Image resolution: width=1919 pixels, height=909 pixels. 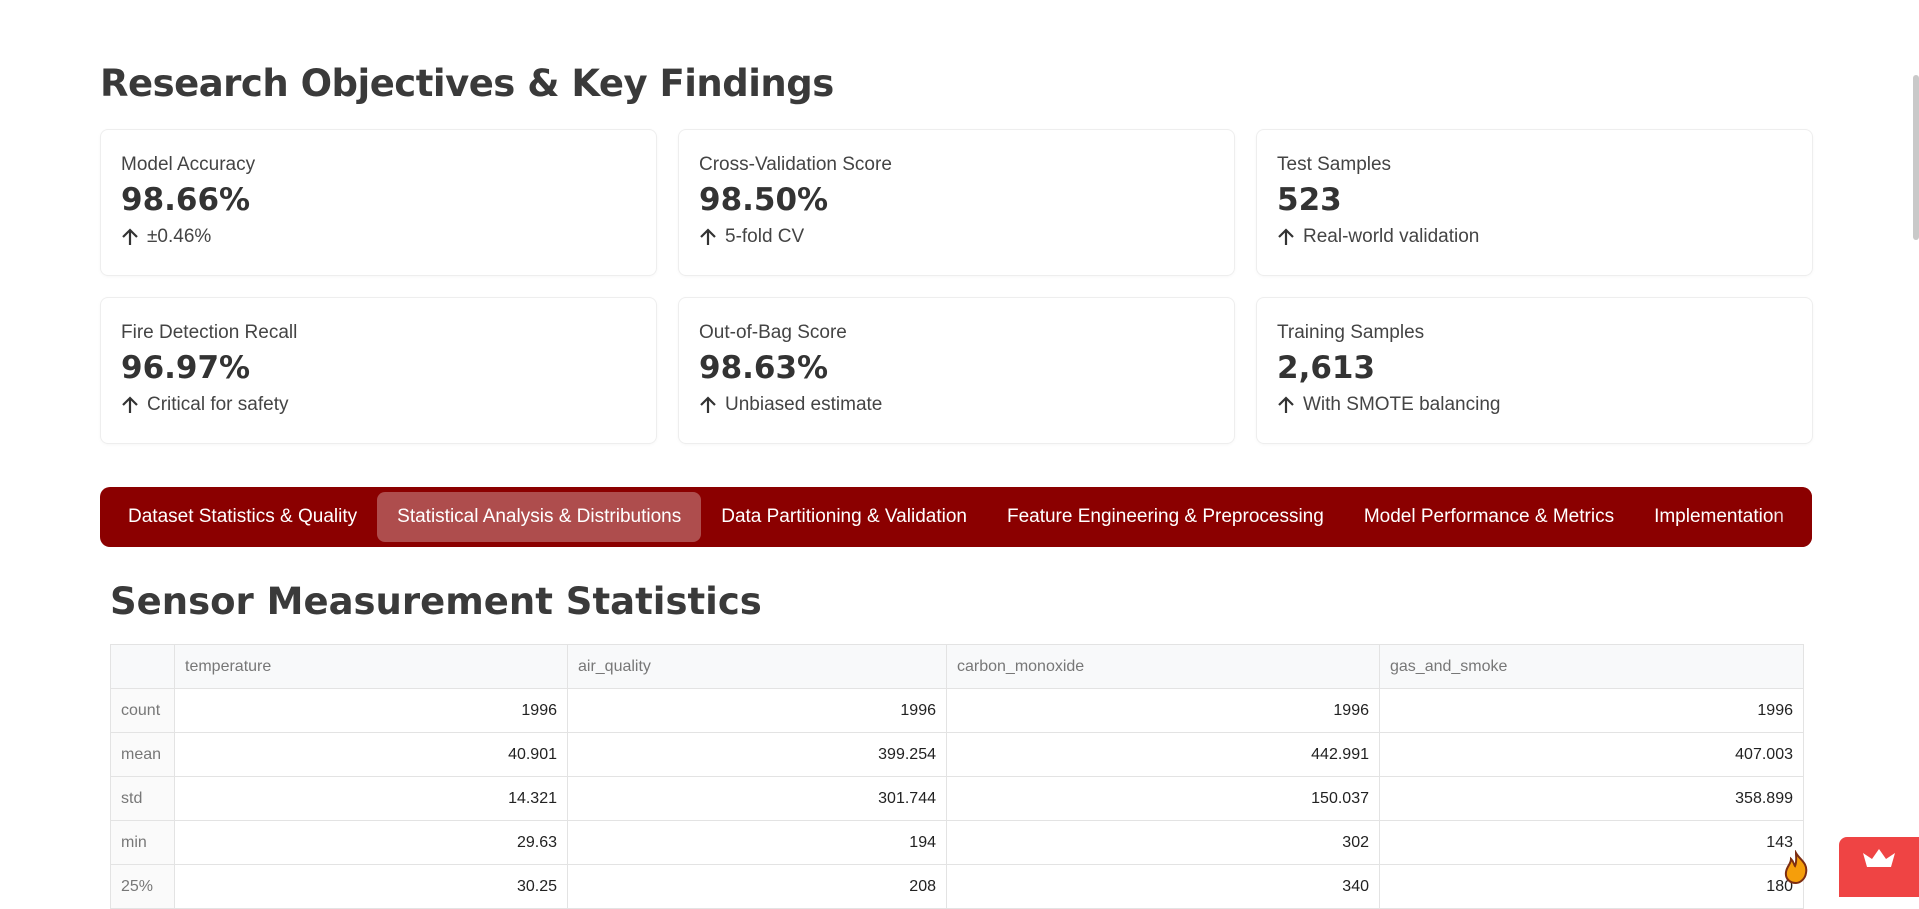 I want to click on metric-card: Model Accuracy 98.66% ±0.46%, so click(x=378, y=202).